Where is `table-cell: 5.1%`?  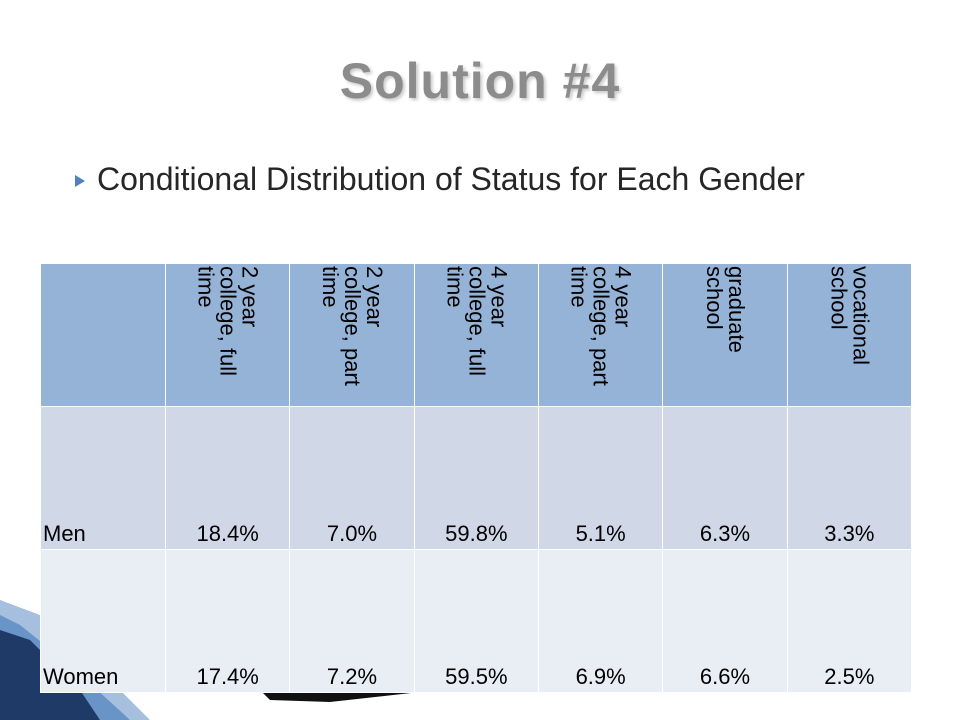
table-cell: 5.1% is located at coordinates (600, 478).